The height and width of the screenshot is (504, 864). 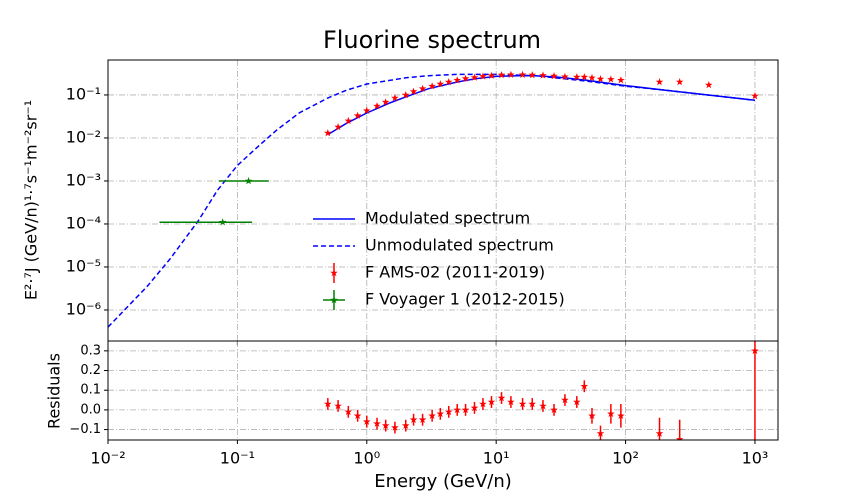 I want to click on legend-label: Modulated spectrum, so click(x=447, y=218).